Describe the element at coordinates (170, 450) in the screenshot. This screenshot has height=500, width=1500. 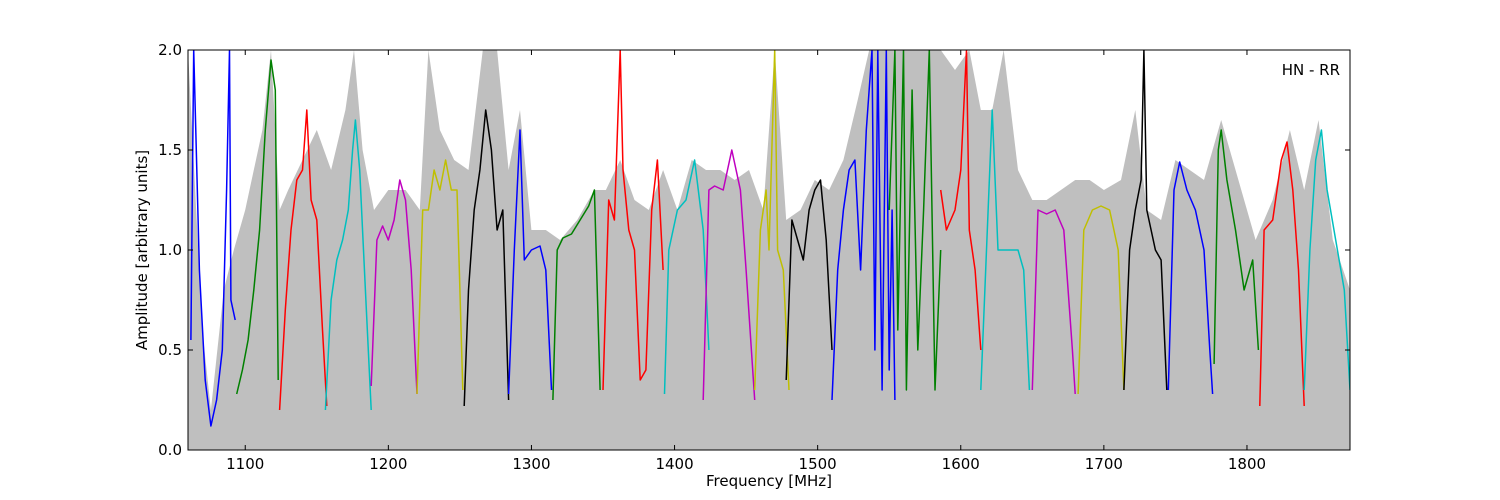
I see `y-tick-label: 0.0` at that location.